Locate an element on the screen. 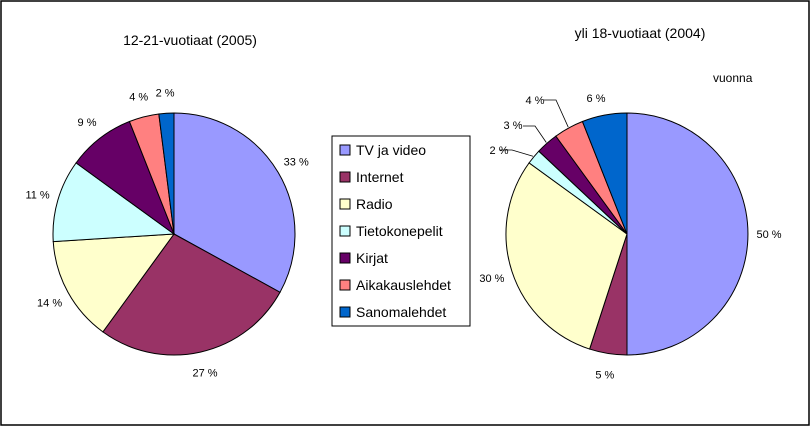 The width and height of the screenshot is (812, 428). right-slice-tv-ja-video is located at coordinates (687, 234).